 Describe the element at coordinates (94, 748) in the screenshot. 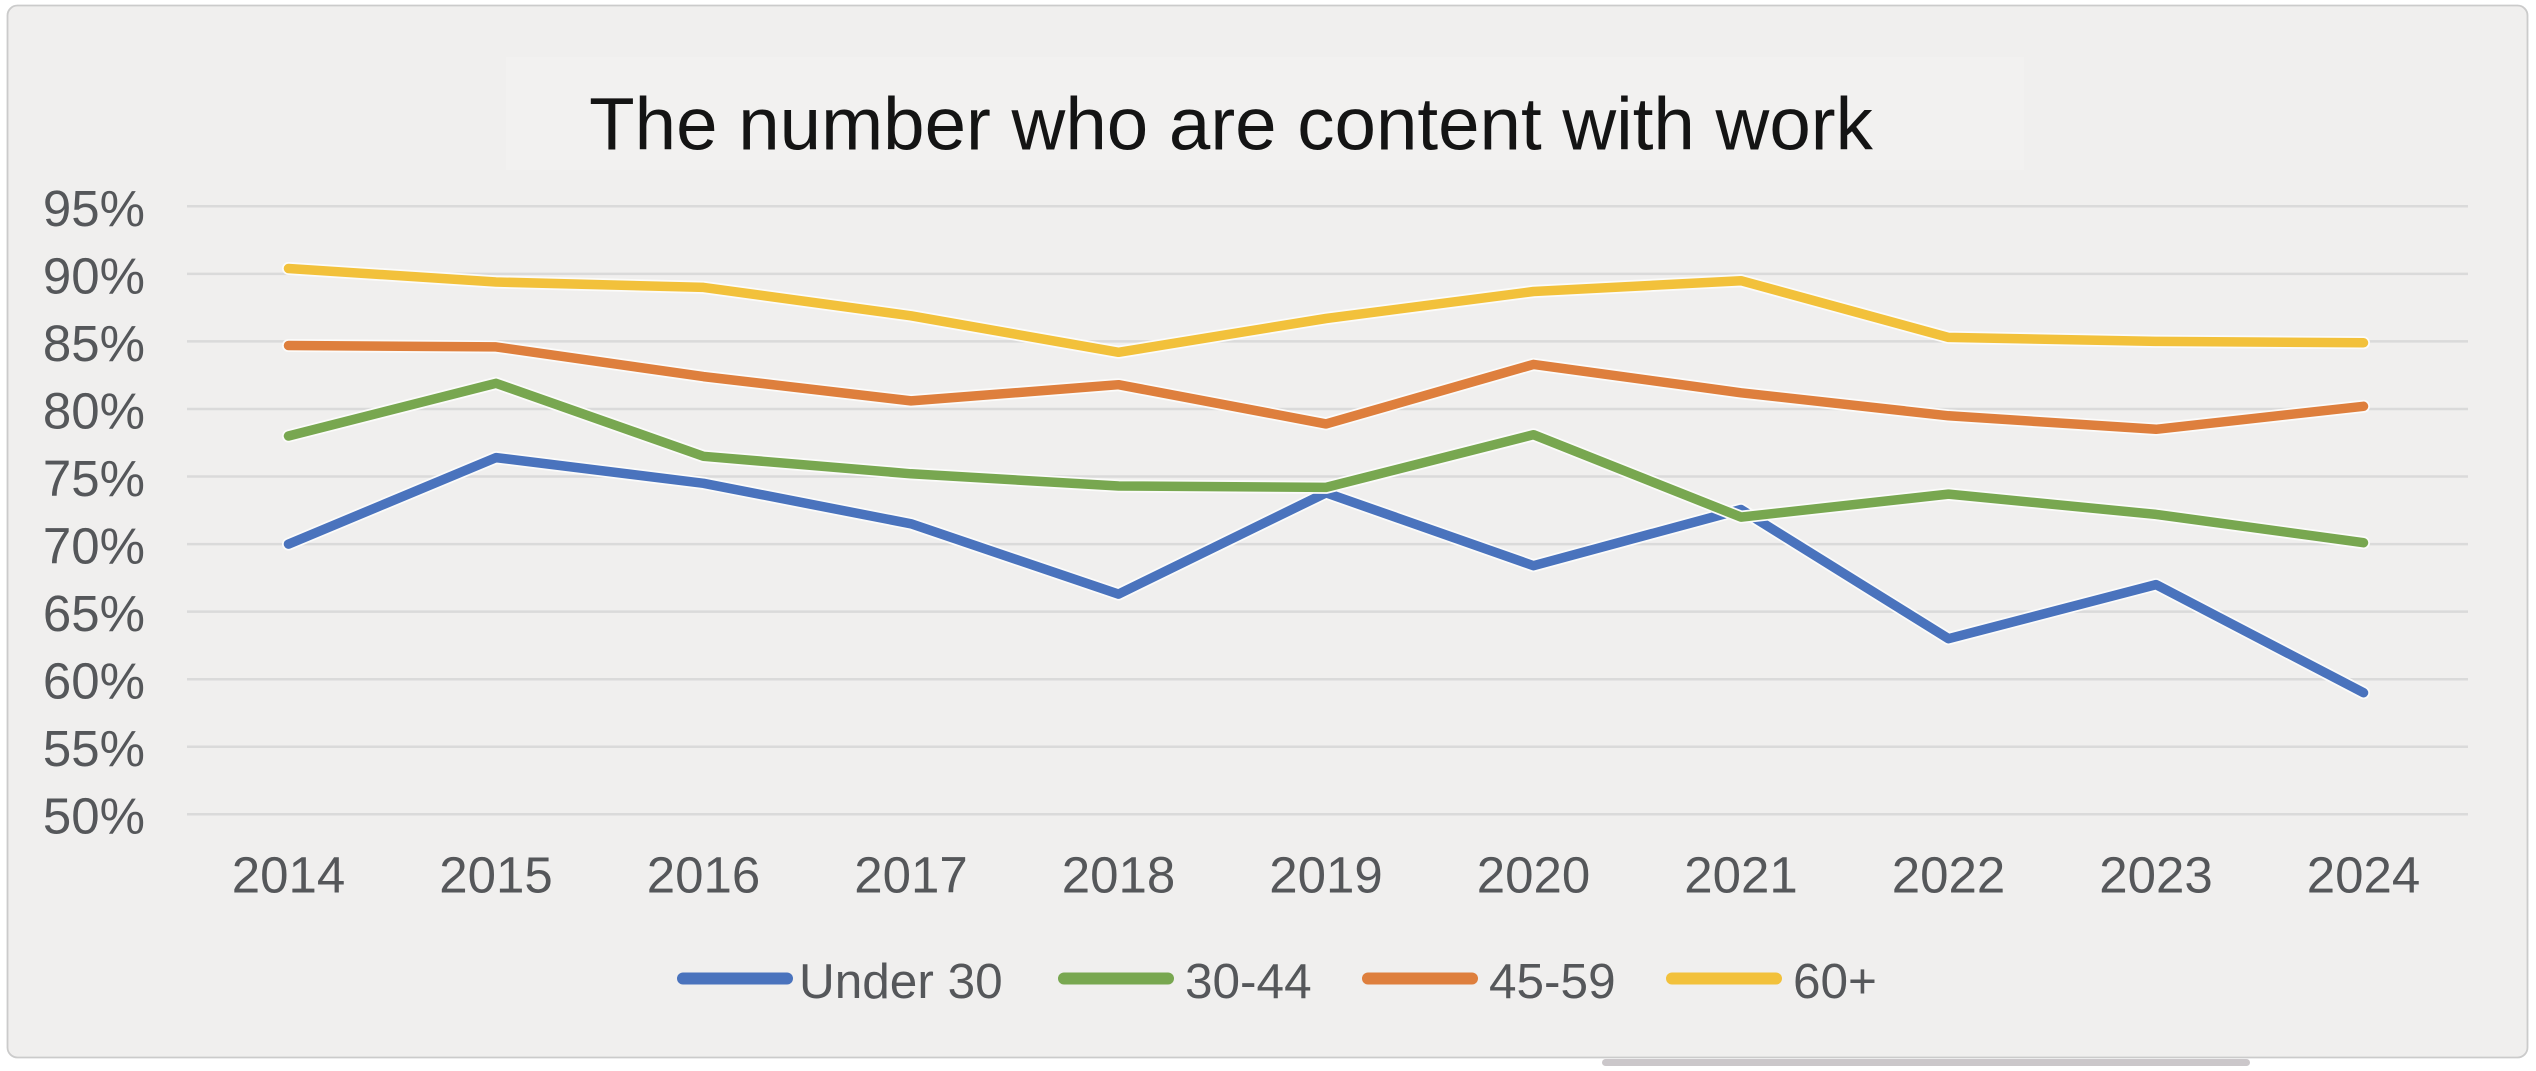

I see `svg-text: 55%` at that location.